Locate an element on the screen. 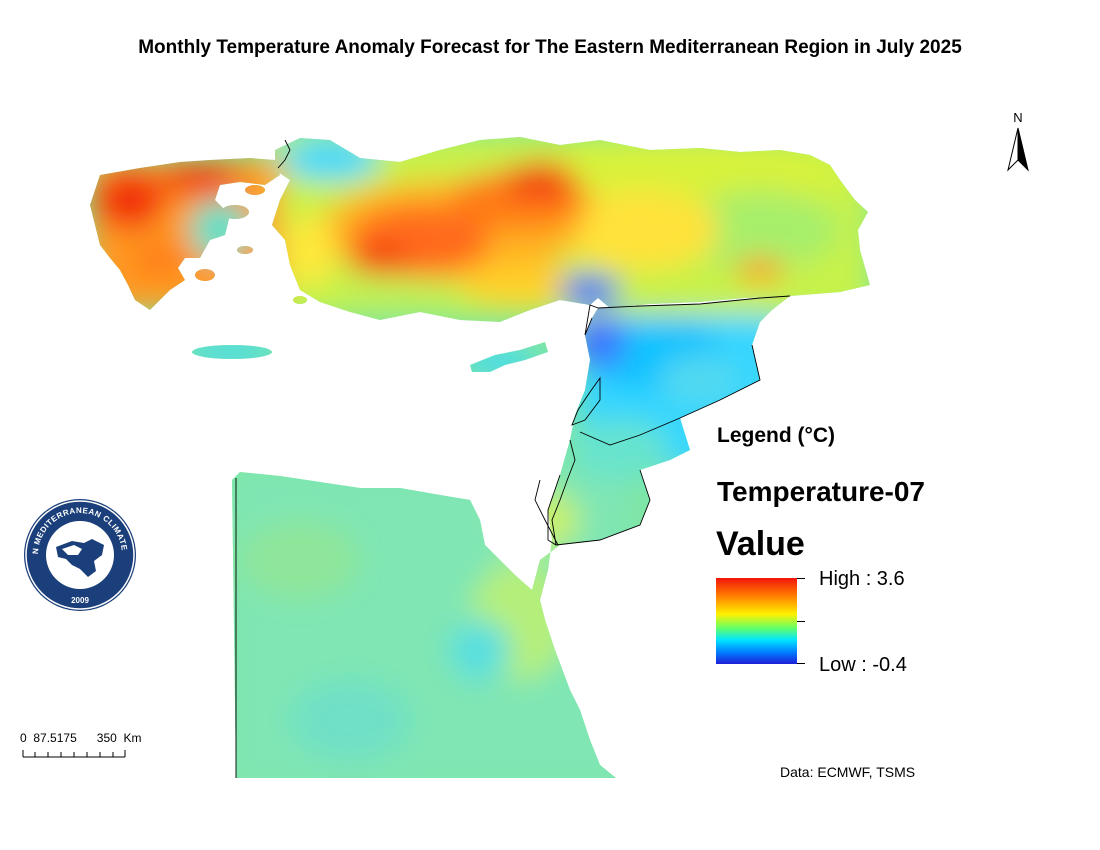 The height and width of the screenshot is (850, 1100). scale-label-0: 0 is located at coordinates (23, 738).